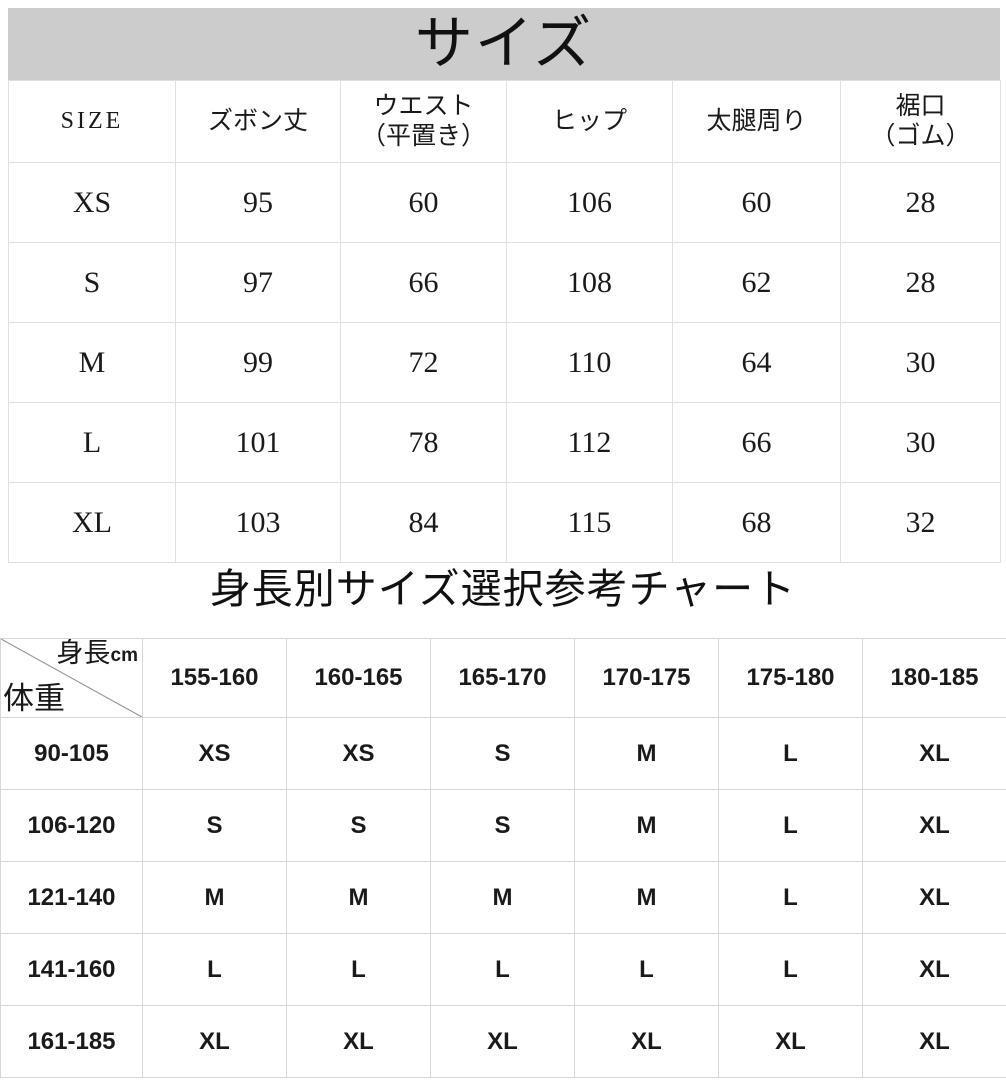  I want to click on axis-label-height-unit: cm, so click(124, 655).